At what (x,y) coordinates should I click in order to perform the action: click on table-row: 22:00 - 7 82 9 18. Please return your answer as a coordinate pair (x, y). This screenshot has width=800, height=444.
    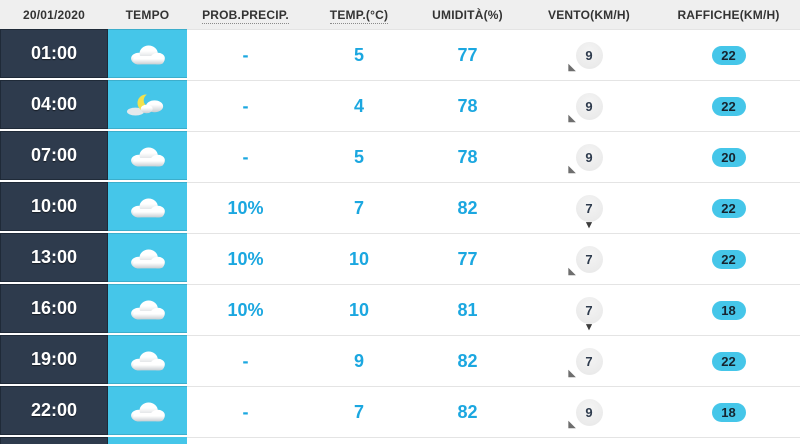
    Looking at the image, I should click on (400, 411).